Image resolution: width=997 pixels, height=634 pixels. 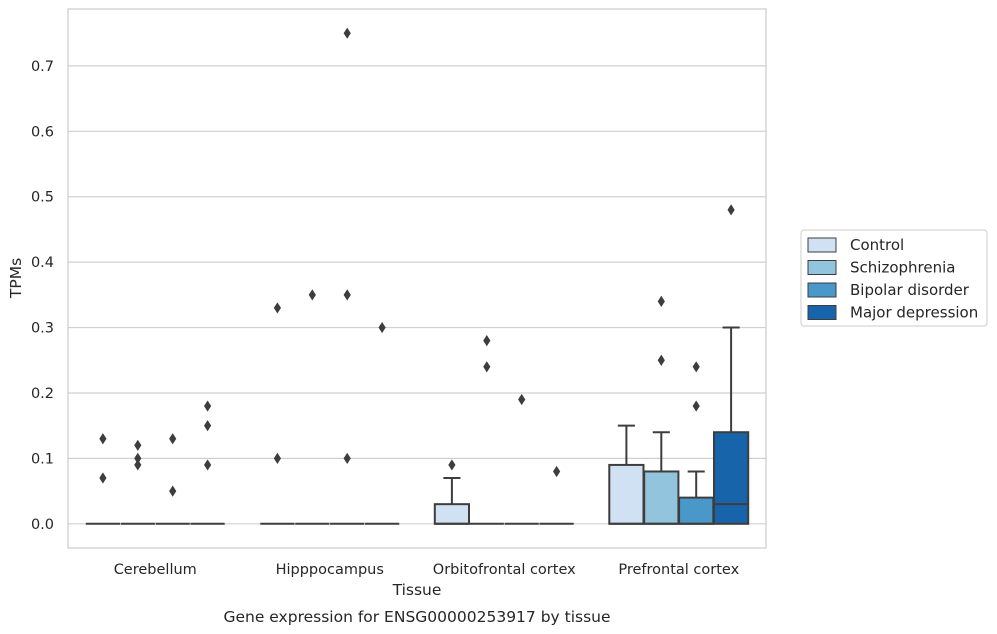 What do you see at coordinates (16, 278) in the screenshot?
I see `y-axis-label: TPMs` at bounding box center [16, 278].